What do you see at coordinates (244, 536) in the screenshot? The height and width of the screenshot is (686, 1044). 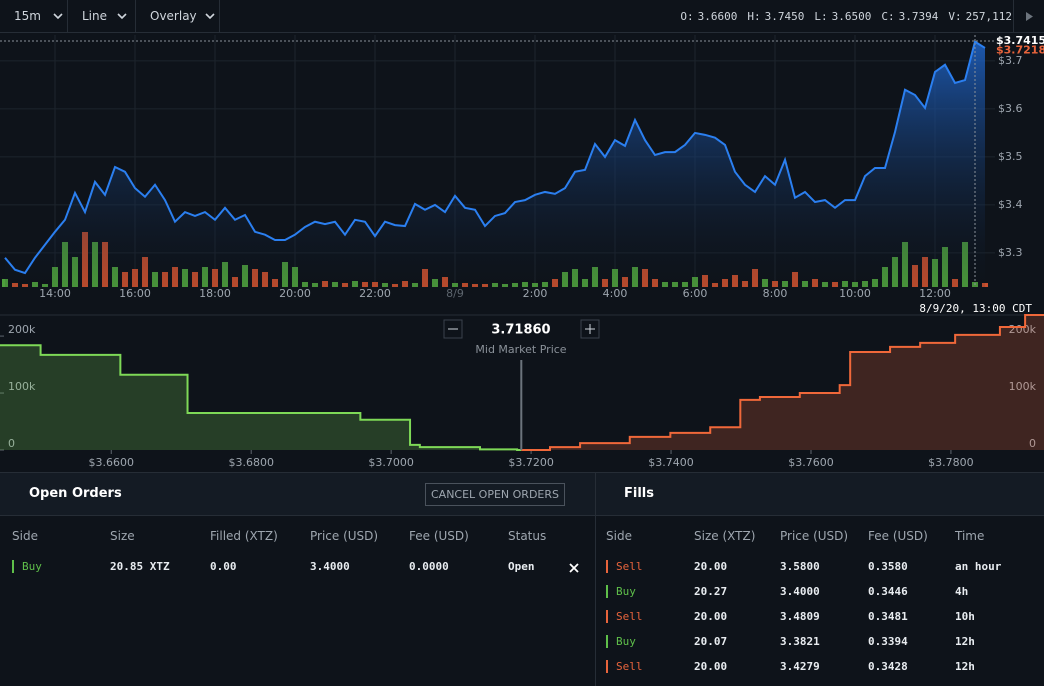 I see `column-header: Filled (XTZ)` at bounding box center [244, 536].